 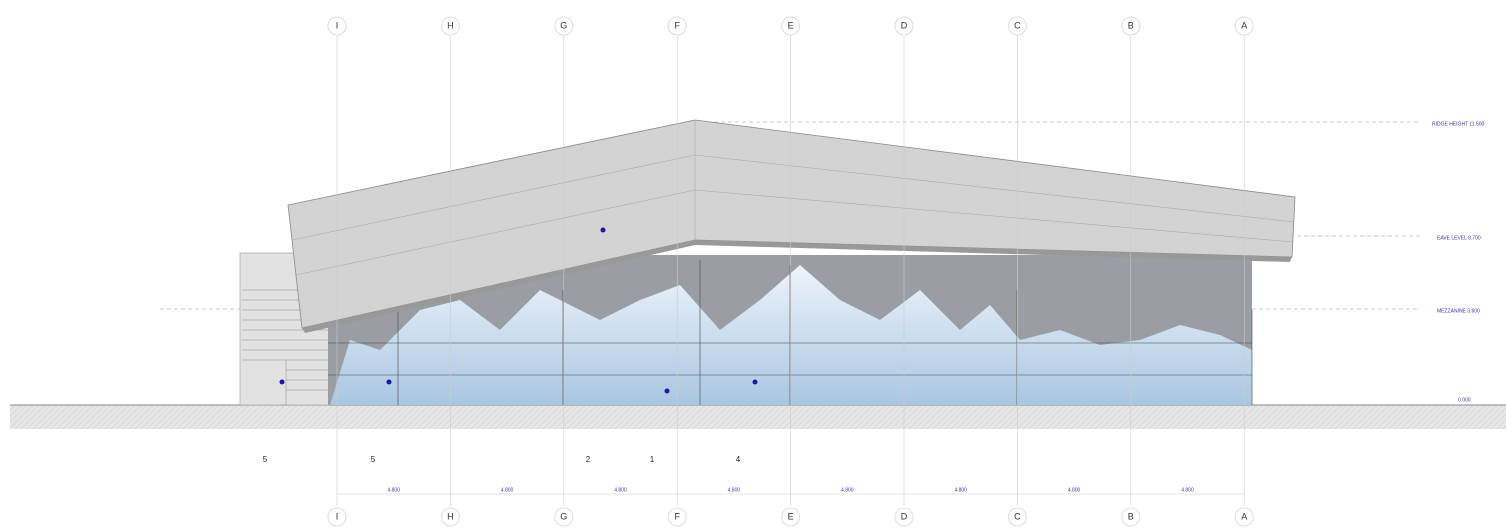 What do you see at coordinates (1464, 400) in the screenshot?
I see `level-label: 0.000` at bounding box center [1464, 400].